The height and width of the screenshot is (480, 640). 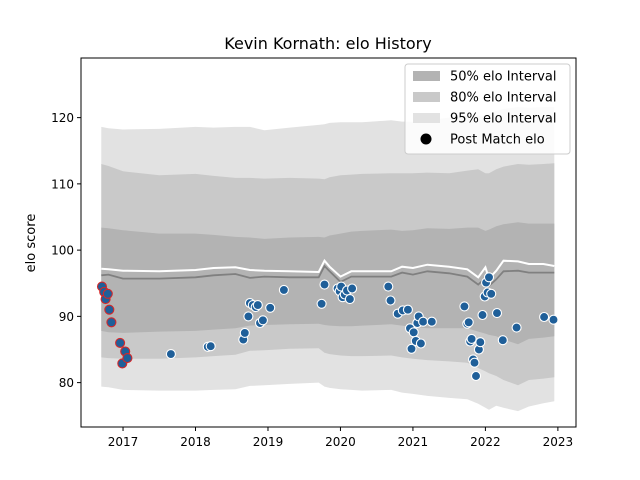 What do you see at coordinates (413, 442) in the screenshot?
I see `x-tick-label: 2021` at bounding box center [413, 442].